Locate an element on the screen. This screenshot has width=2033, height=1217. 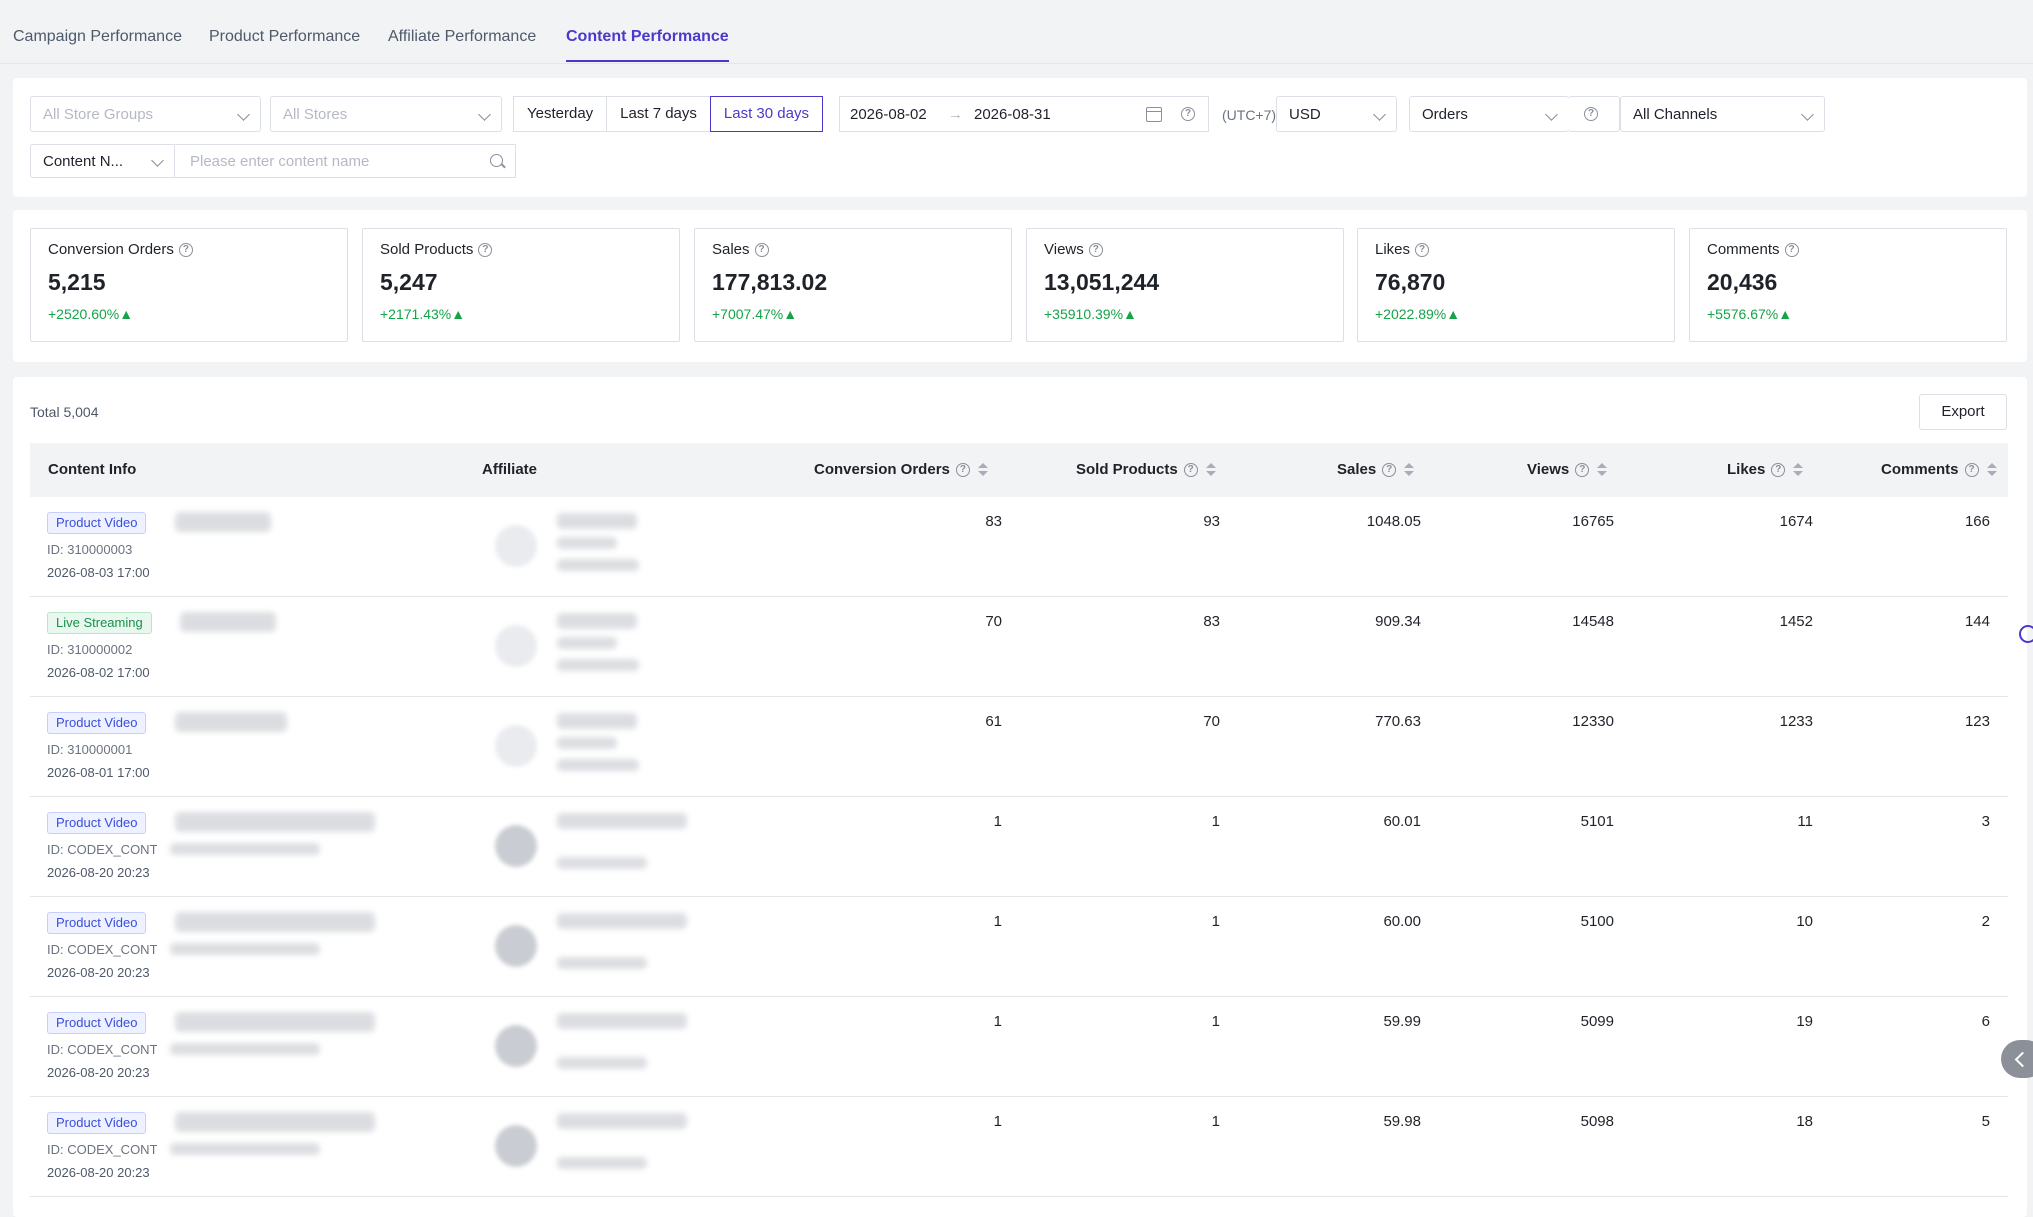
tab-product-performance: Product Performance is located at coordinates (285, 36).